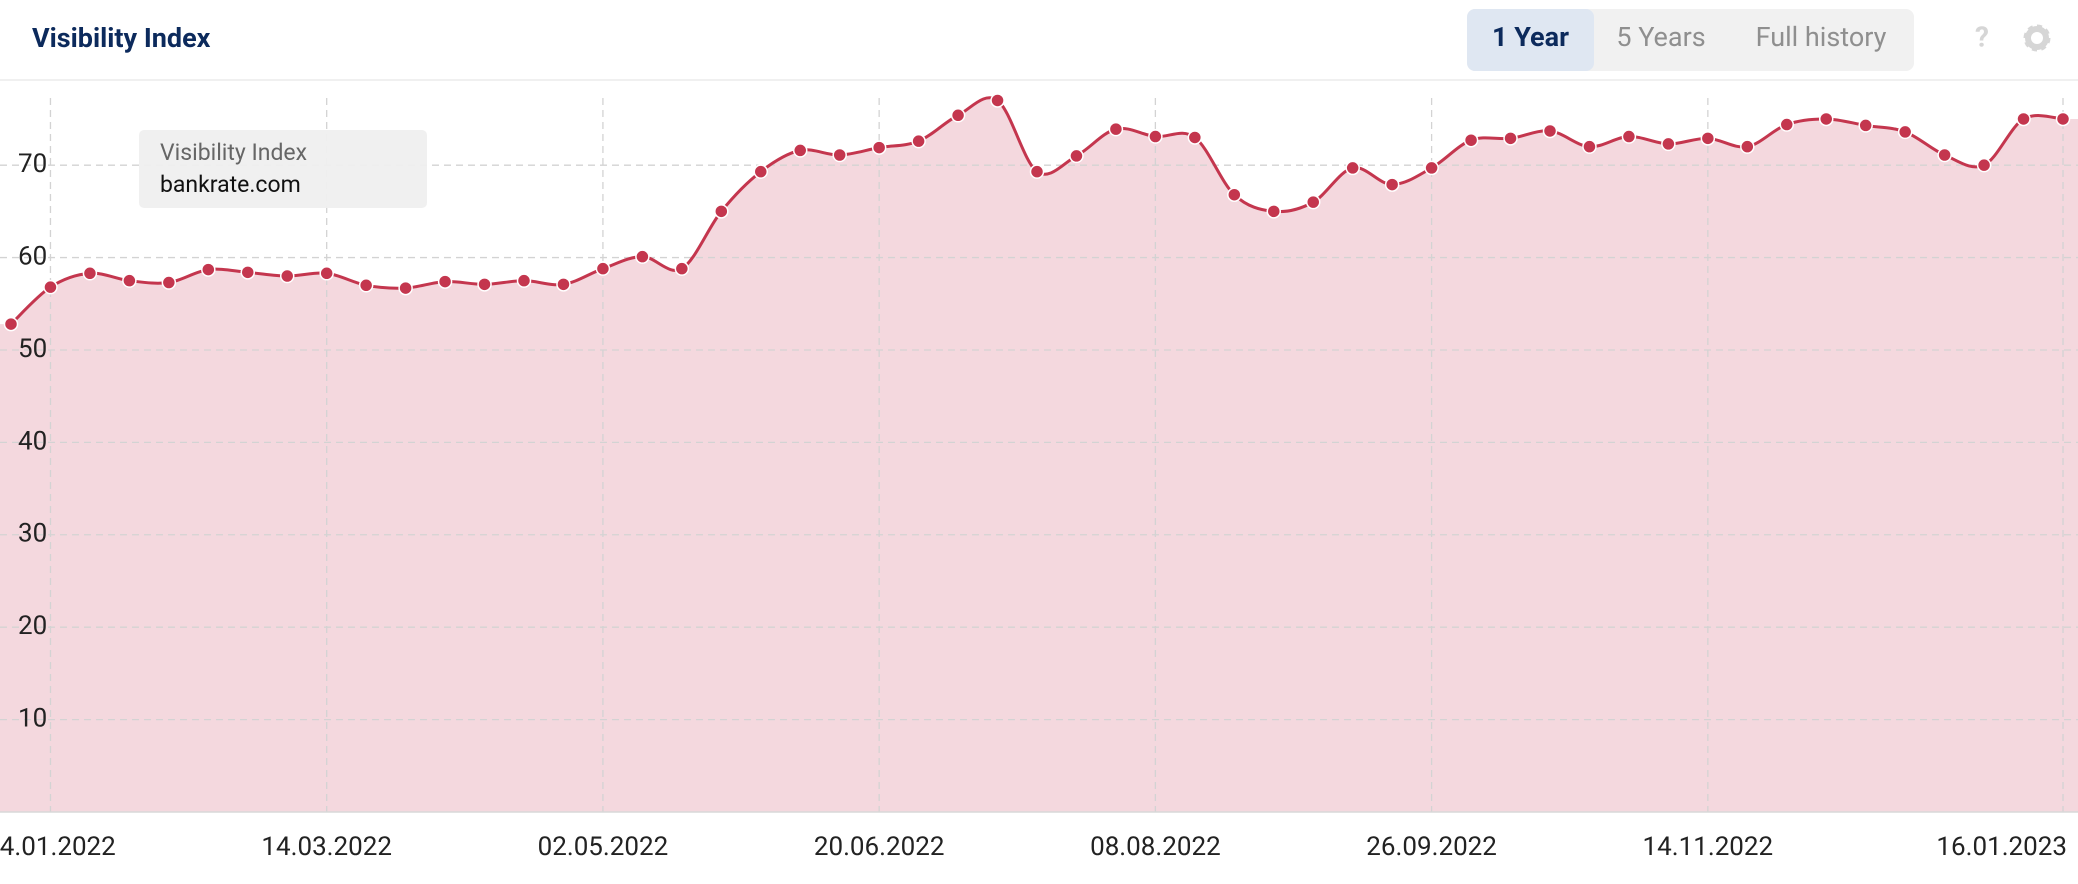  What do you see at coordinates (32, 718) in the screenshot?
I see `y-tick-label: 10` at bounding box center [32, 718].